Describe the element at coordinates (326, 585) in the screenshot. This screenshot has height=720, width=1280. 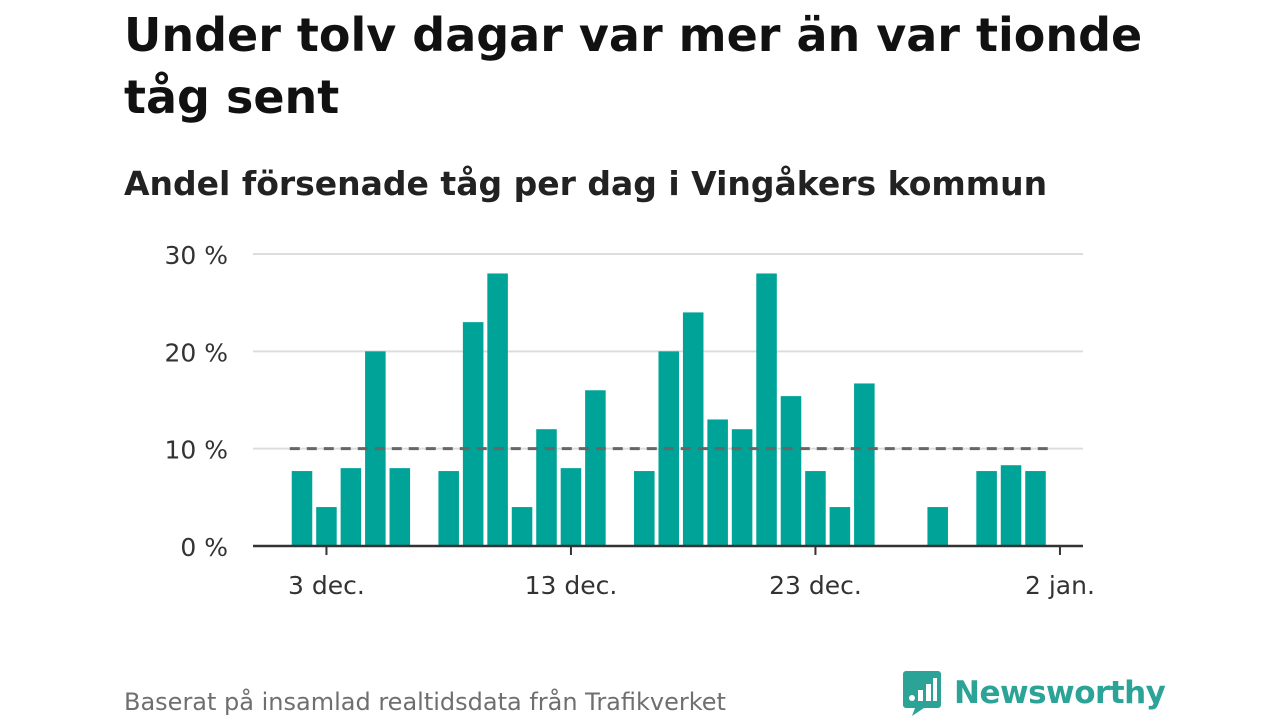
I see `x-tick-label: 3 dec.` at that location.